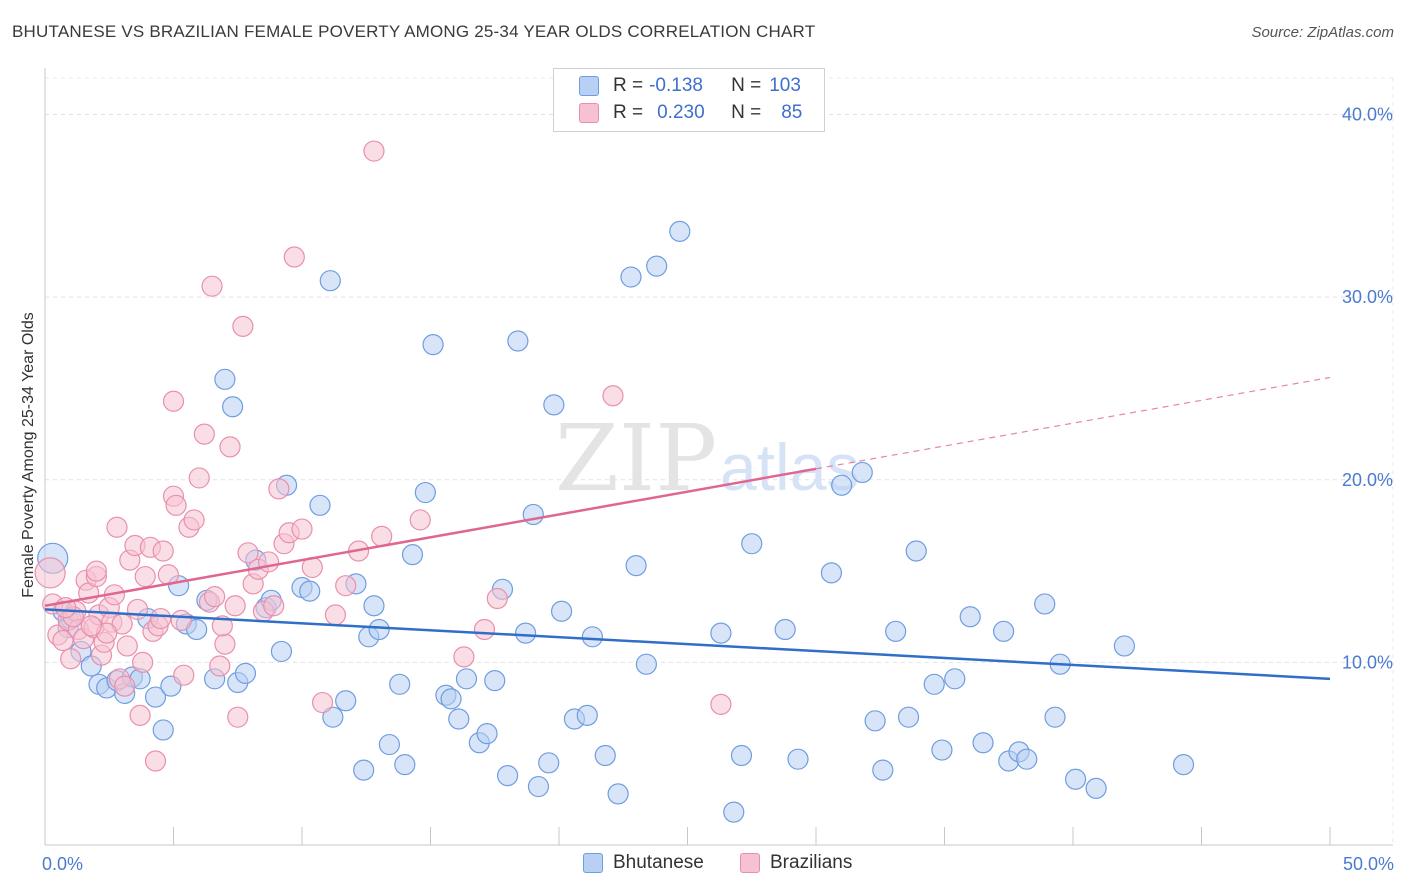  What do you see at coordinates (681, 112) in the screenshot?
I see `r-value: 0.230` at bounding box center [681, 112].